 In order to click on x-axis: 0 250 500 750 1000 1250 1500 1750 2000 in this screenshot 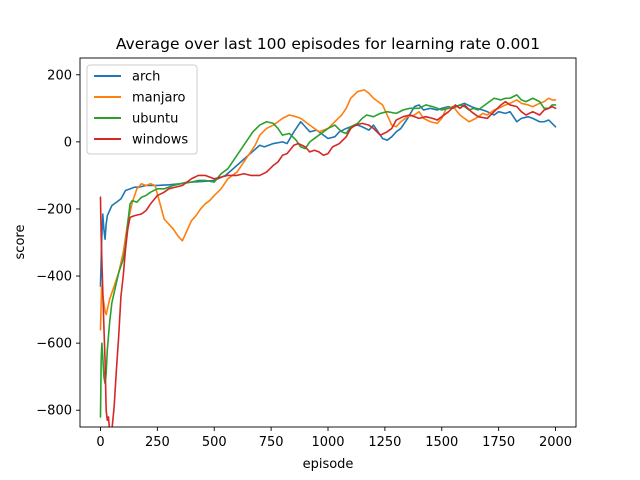, I will do `click(334, 438)`.